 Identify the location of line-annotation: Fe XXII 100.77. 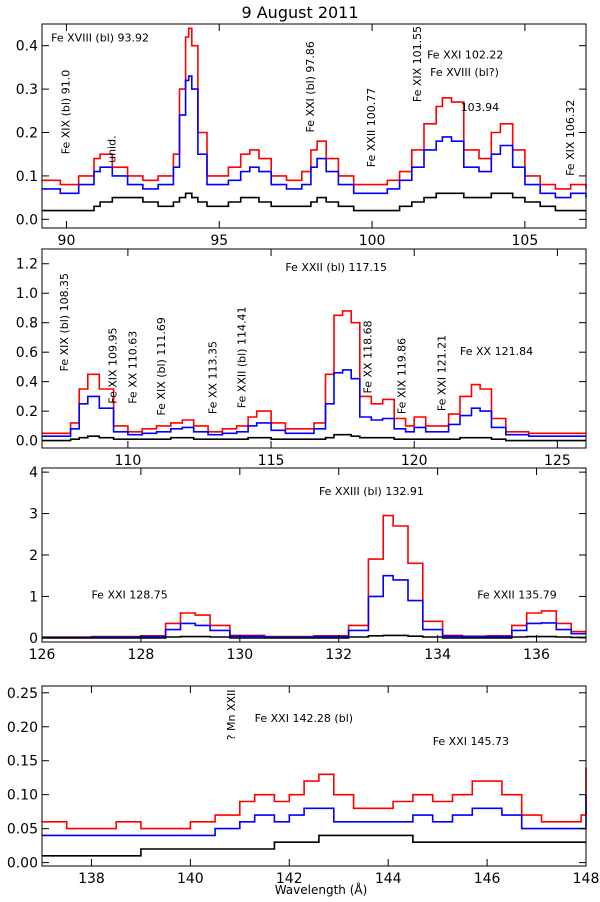
(371, 128).